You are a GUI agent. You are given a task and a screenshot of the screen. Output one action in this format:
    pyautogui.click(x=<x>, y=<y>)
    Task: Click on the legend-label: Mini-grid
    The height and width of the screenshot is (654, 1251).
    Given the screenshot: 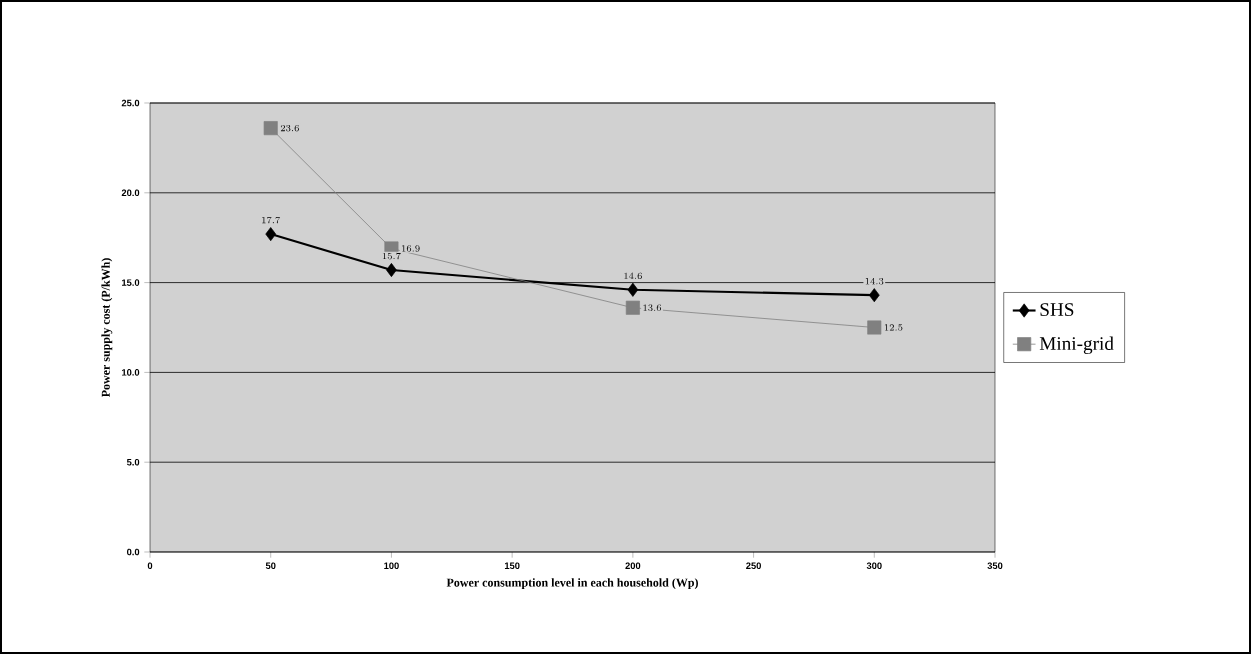 What is the action you would take?
    pyautogui.click(x=1076, y=345)
    